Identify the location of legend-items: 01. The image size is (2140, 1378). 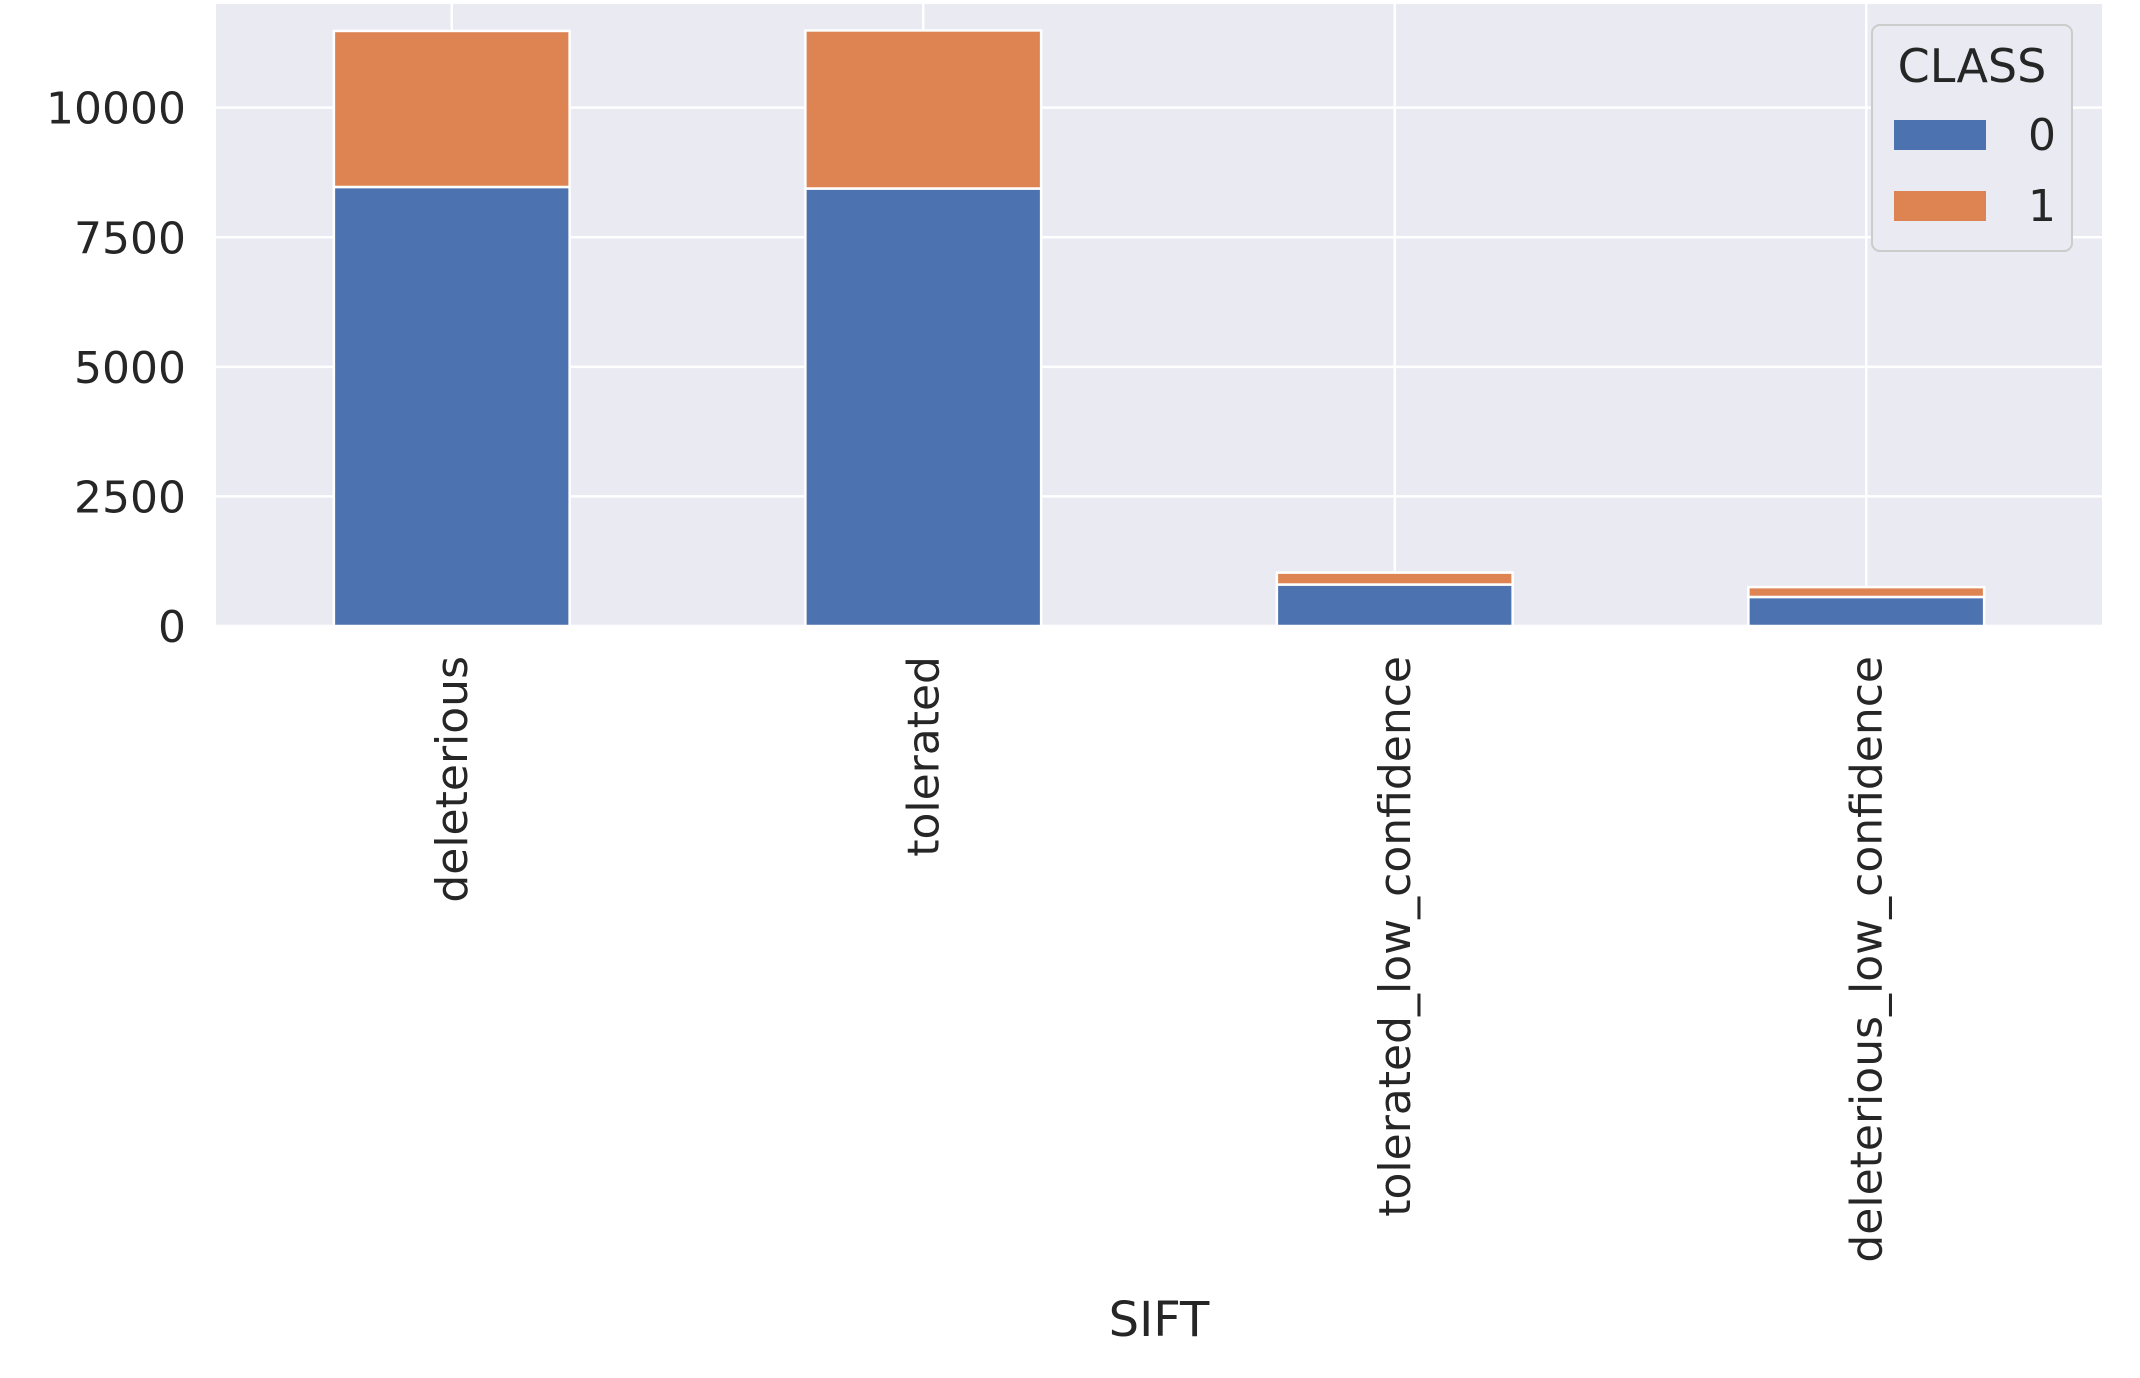
(1975, 171).